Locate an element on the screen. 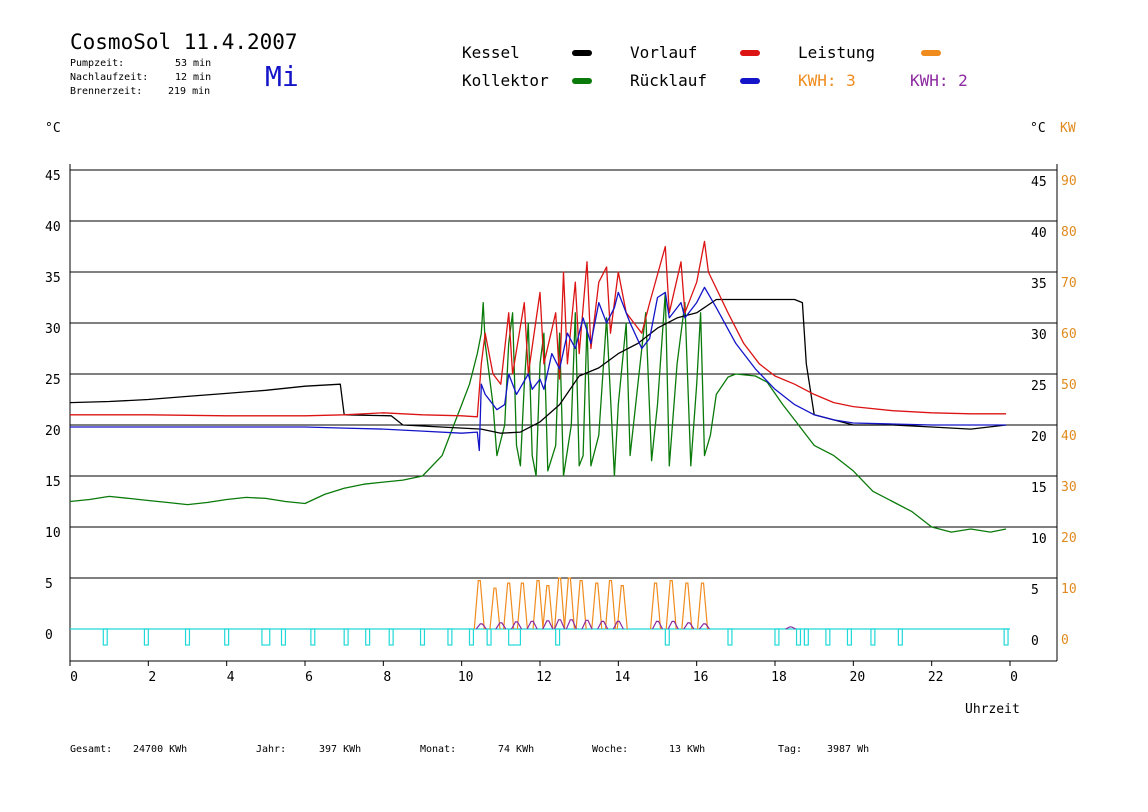 Image resolution: width=1148 pixels, height=812 pixels. y2-tick-30: 30 is located at coordinates (1069, 487).